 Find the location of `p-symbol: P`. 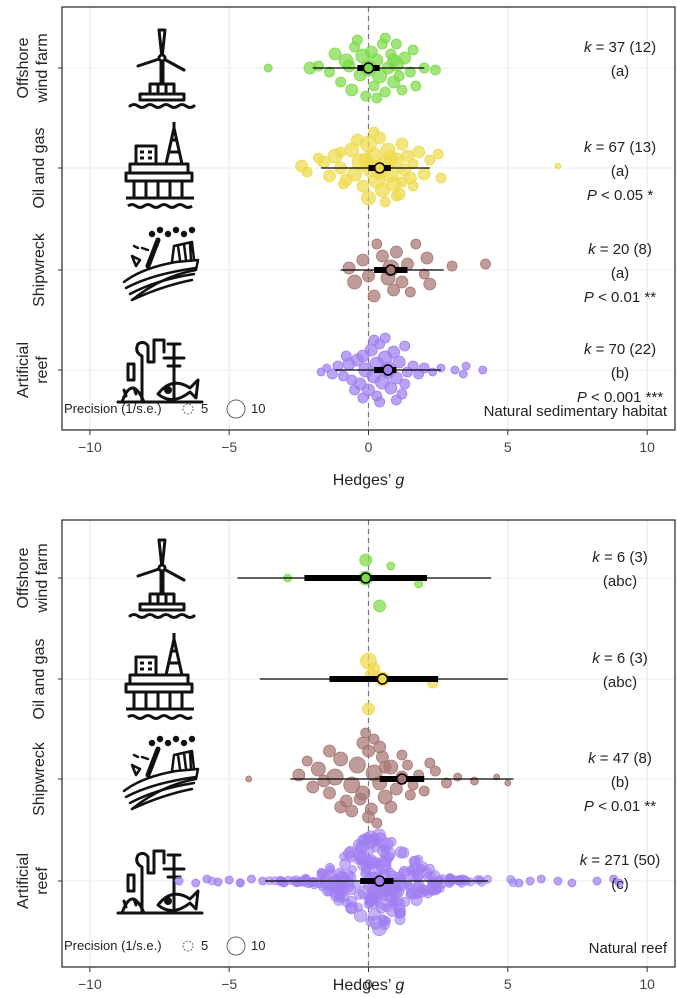

p-symbol: P is located at coordinates (589, 297).